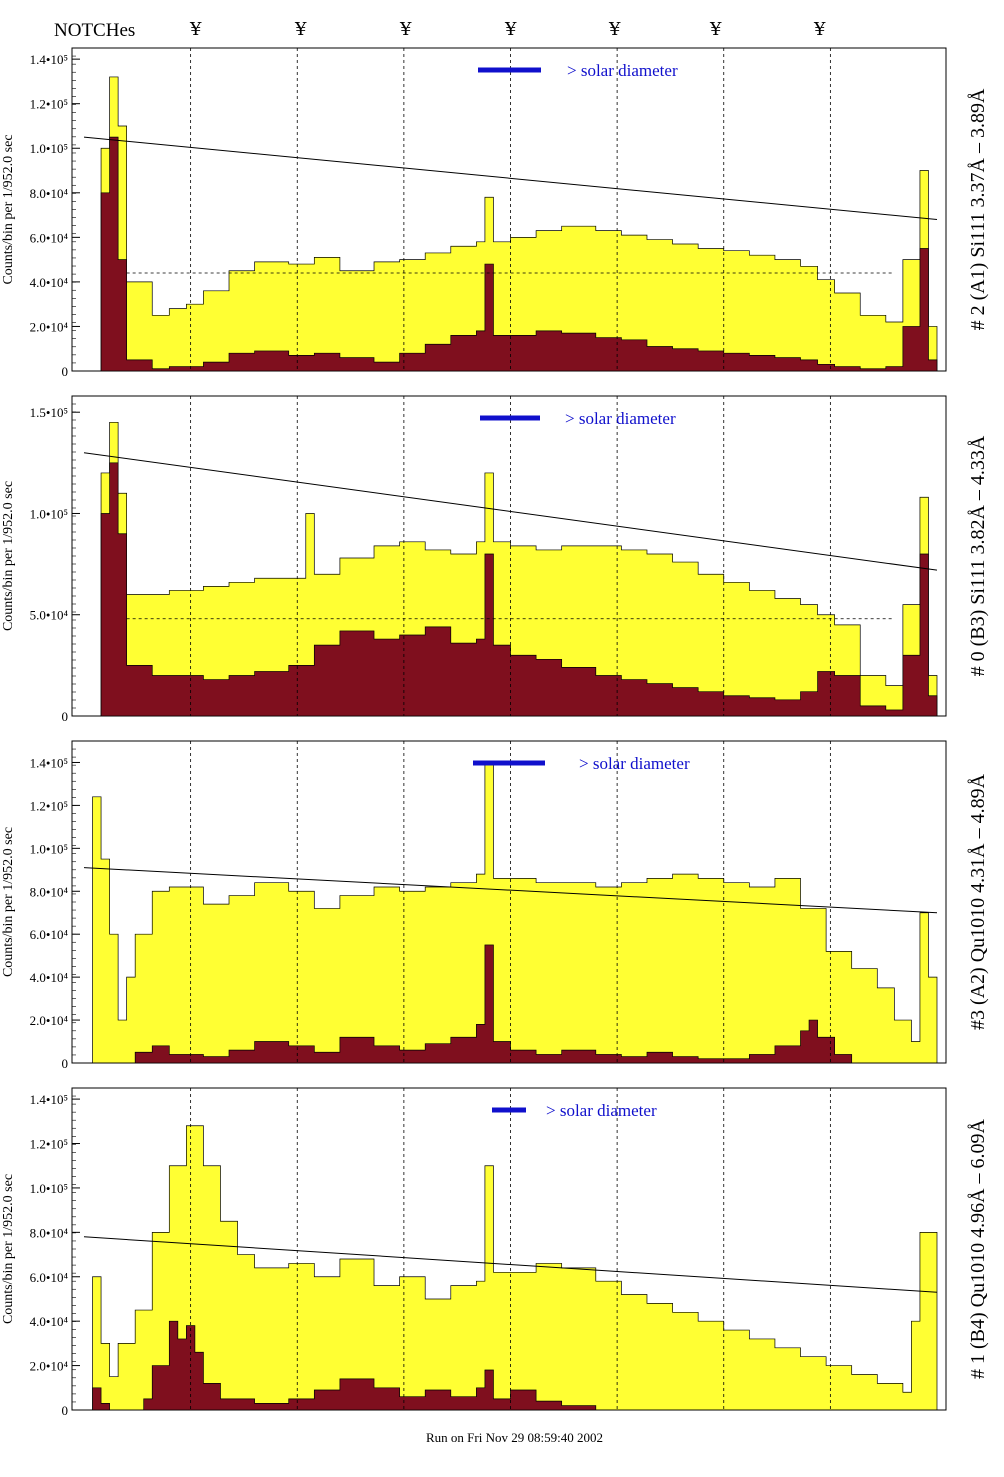  Describe the element at coordinates (95, 30) in the screenshot. I see `notches-title: NOTCHes` at that location.